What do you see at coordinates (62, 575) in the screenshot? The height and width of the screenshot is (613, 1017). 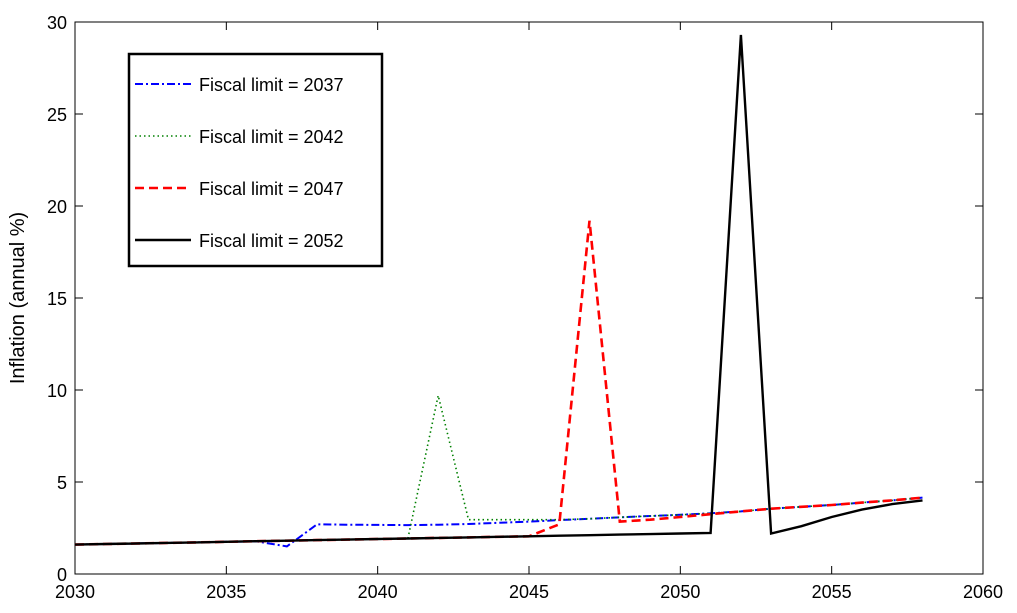 I see `y-tick-label: 0` at bounding box center [62, 575].